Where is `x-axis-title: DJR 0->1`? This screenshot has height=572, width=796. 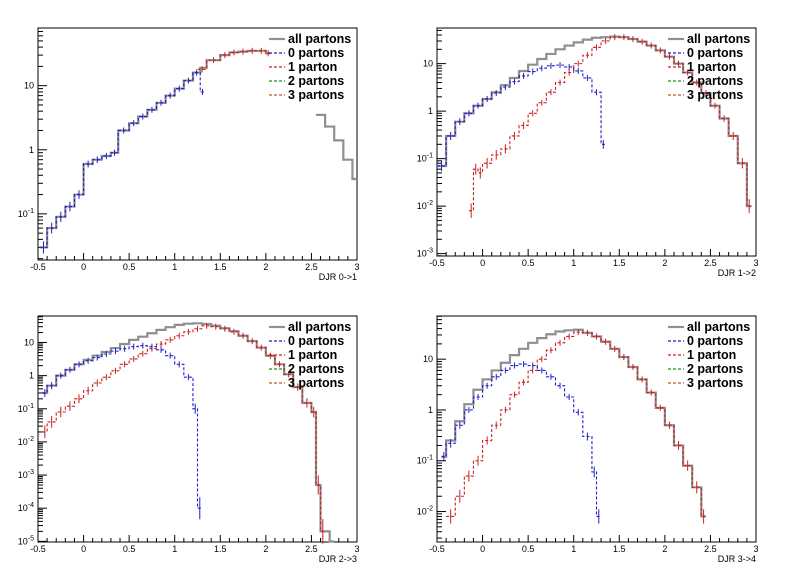 x-axis-title: DJR 0->1 is located at coordinates (338, 277).